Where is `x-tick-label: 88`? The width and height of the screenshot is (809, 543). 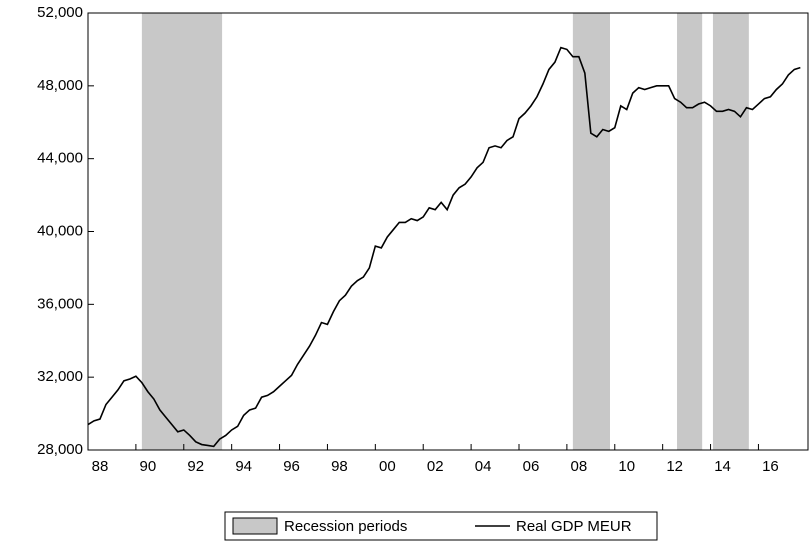 x-tick-label: 88 is located at coordinates (100, 466).